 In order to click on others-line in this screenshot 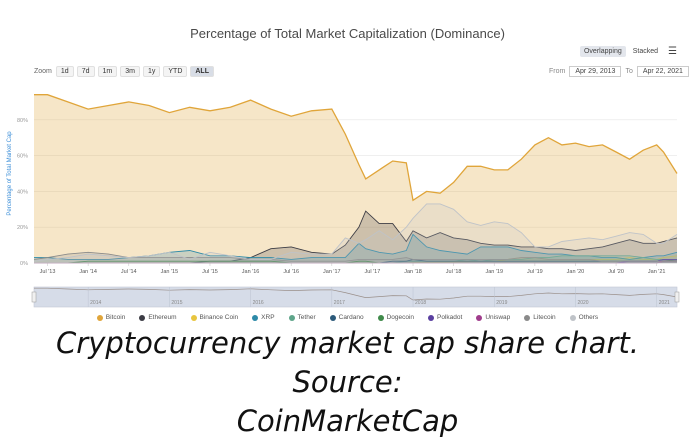, I will do `click(355, 232)`.